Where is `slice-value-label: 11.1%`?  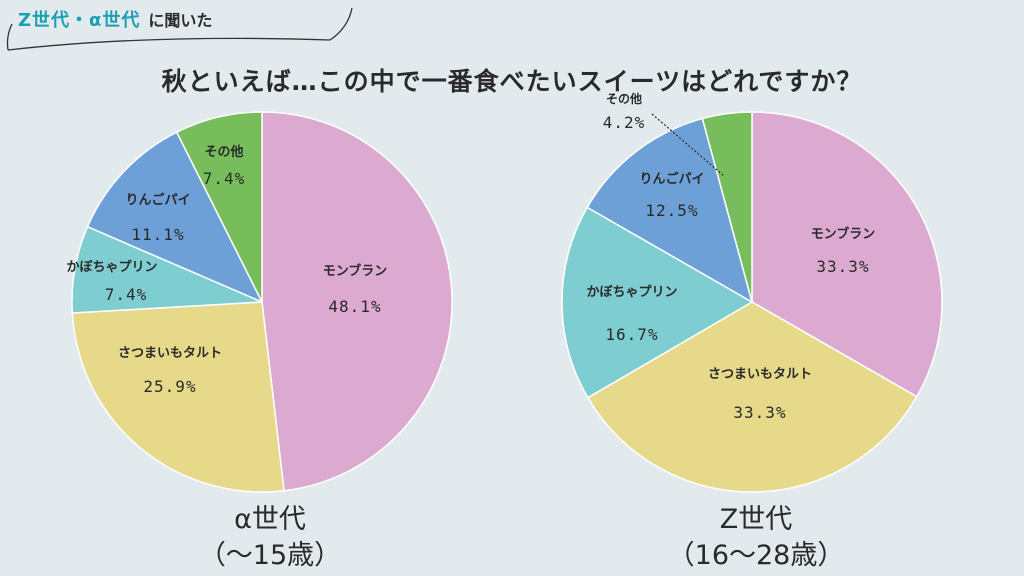
slice-value-label: 11.1% is located at coordinates (157, 234).